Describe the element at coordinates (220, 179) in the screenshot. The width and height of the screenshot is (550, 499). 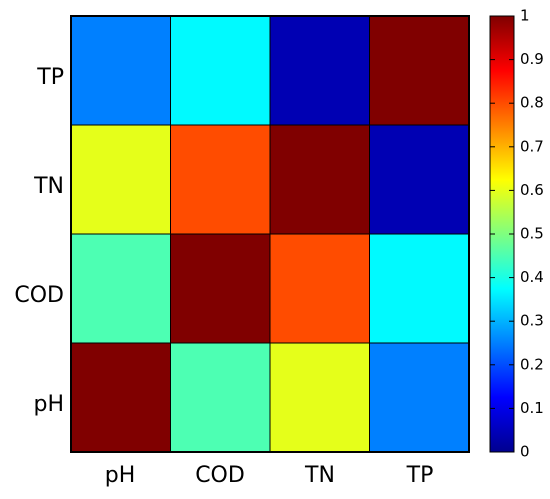
I see `heatmap-cell-TN-COD` at that location.